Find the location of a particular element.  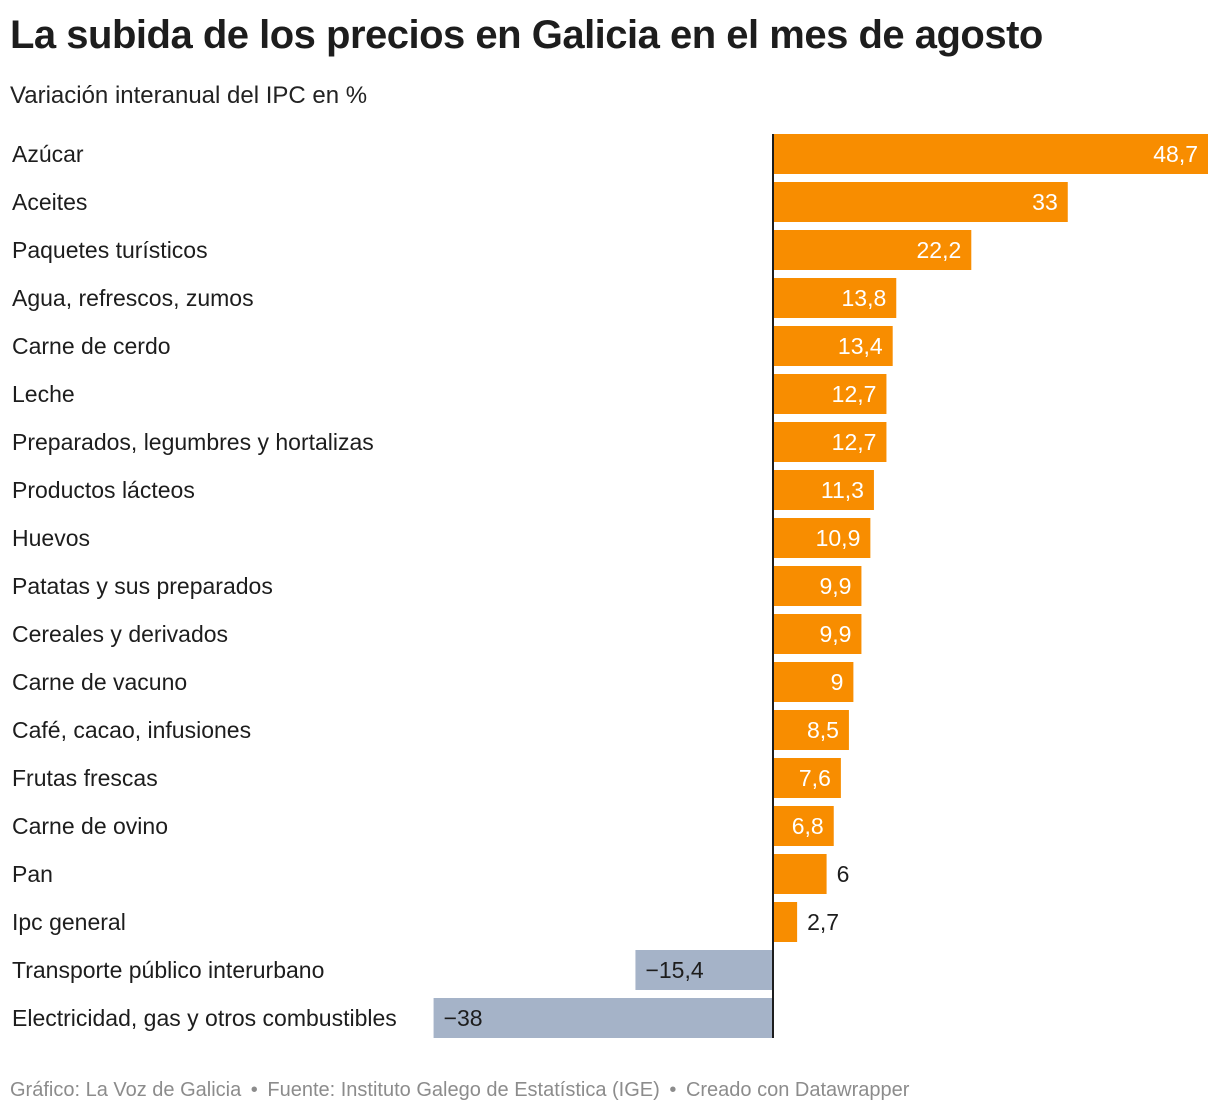

category-label: Carne de cerdo is located at coordinates (91, 346).